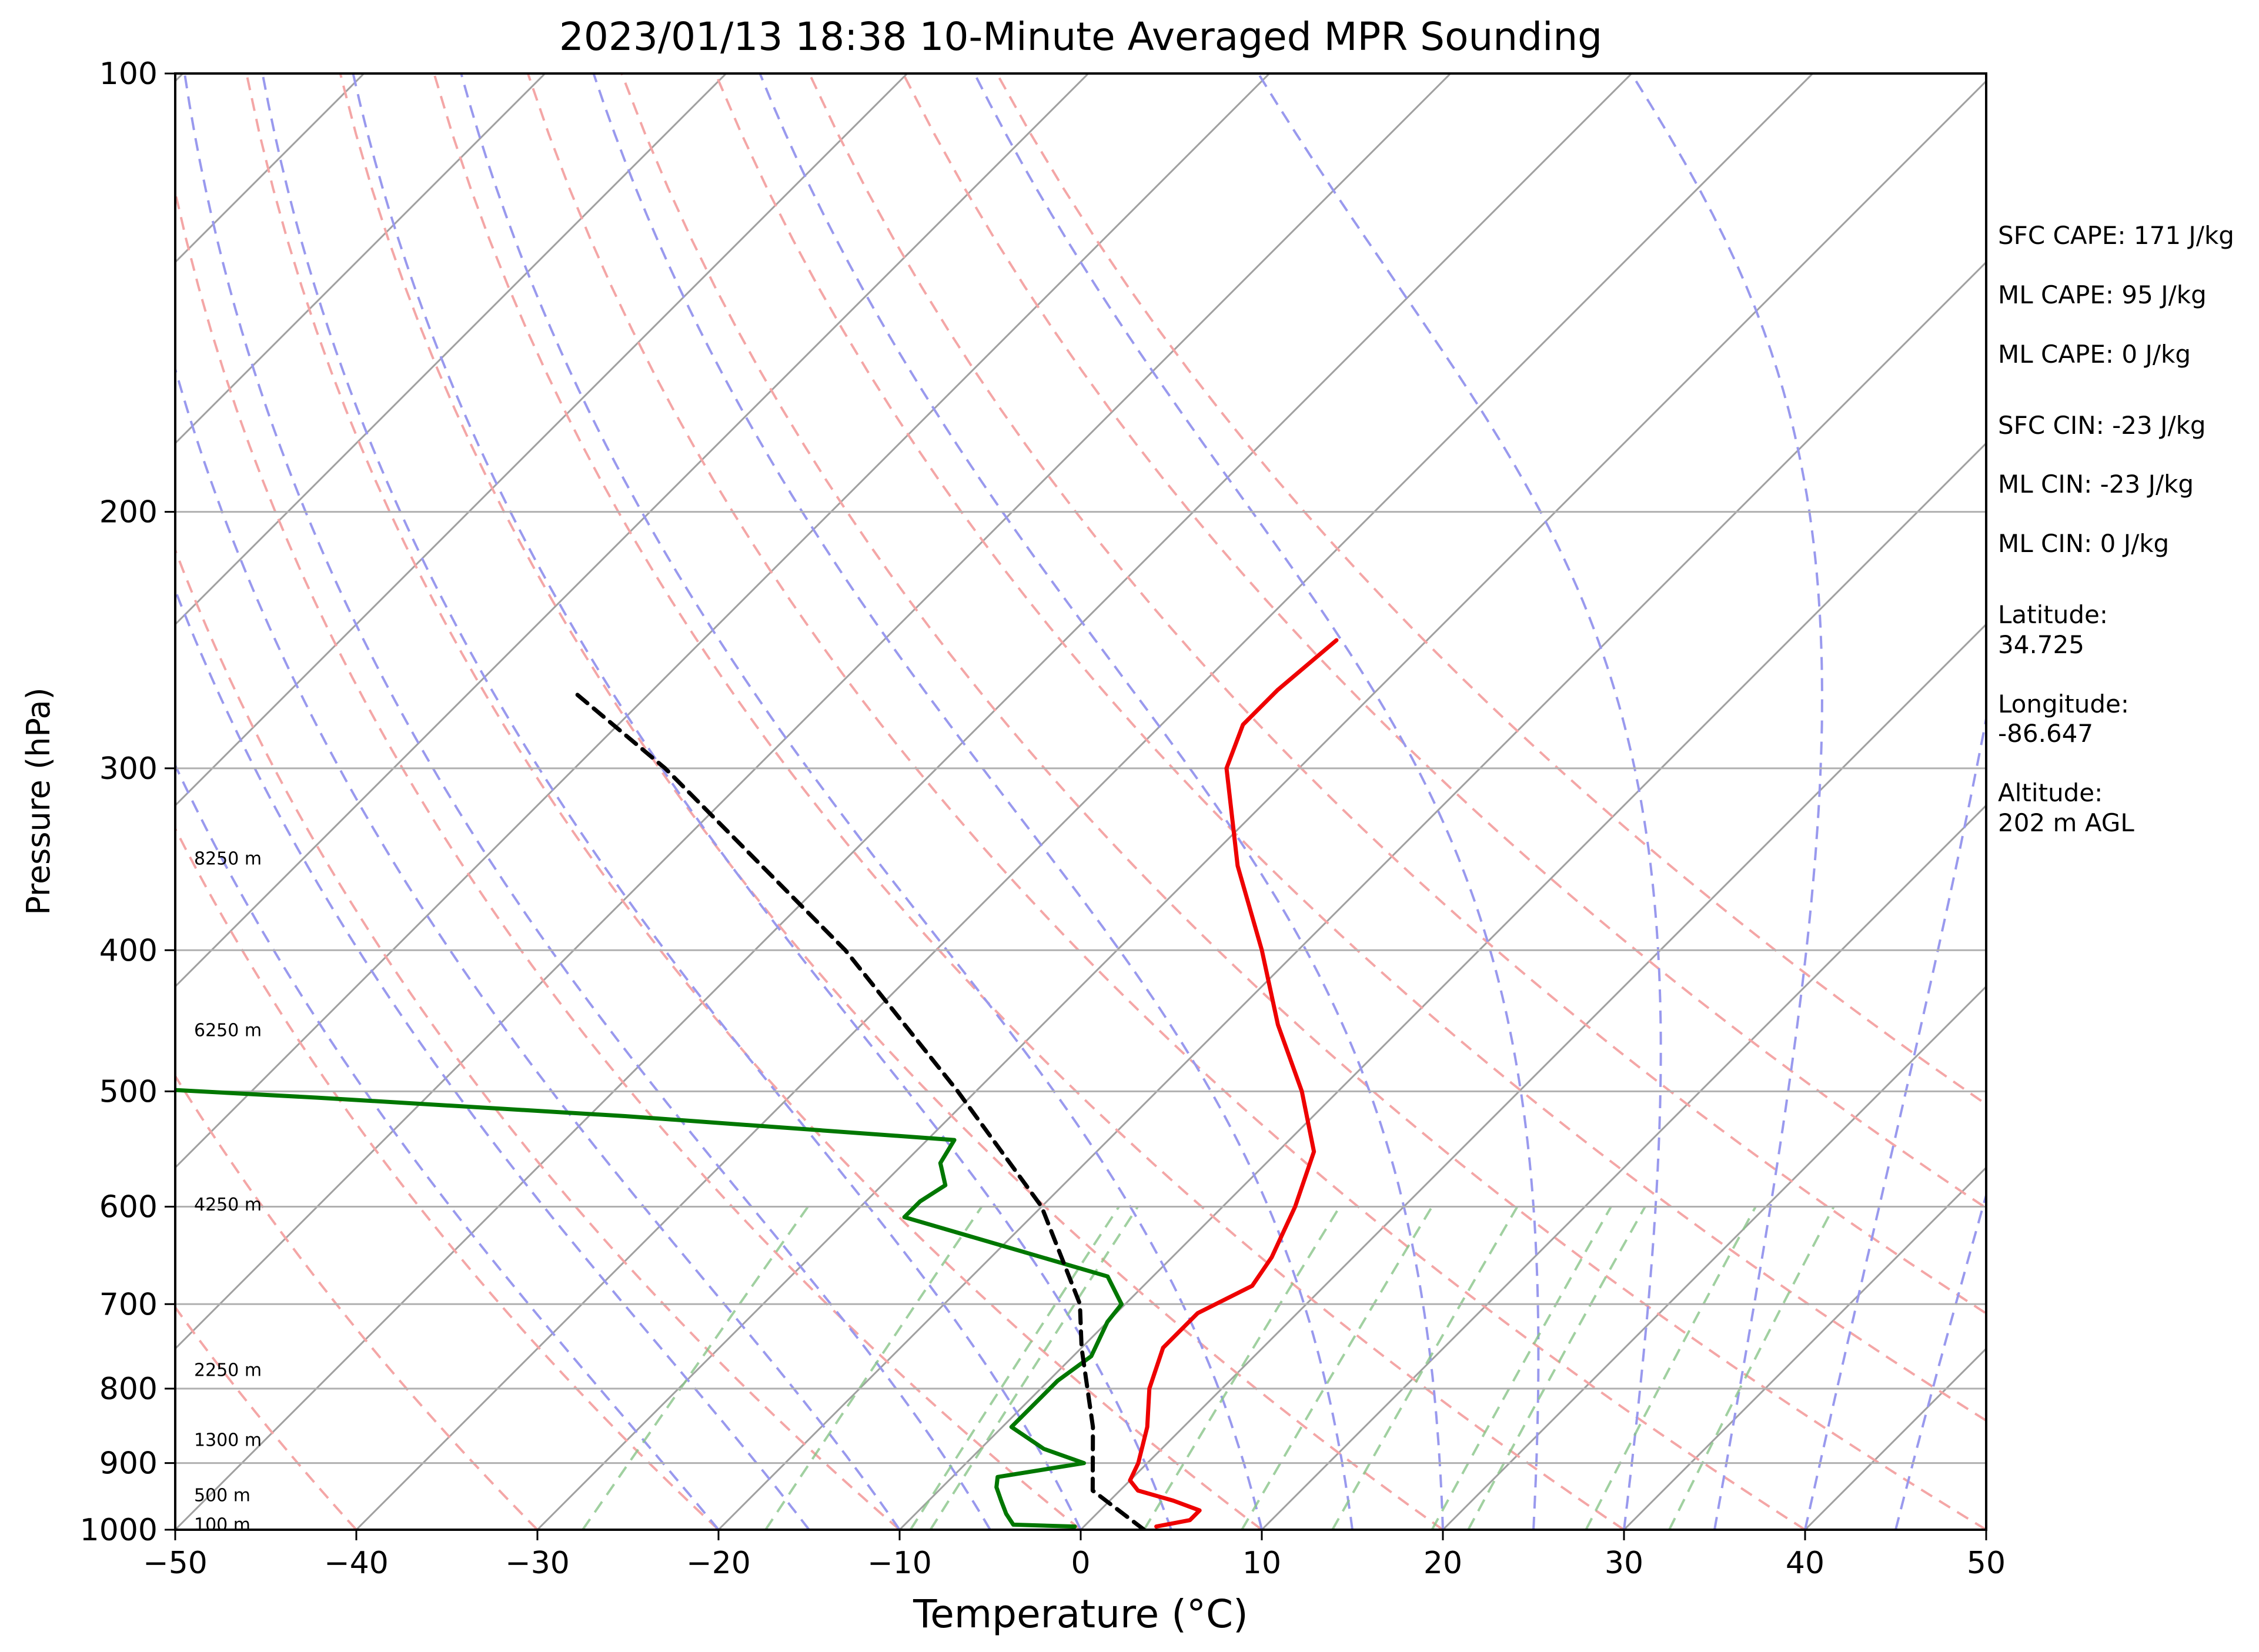  What do you see at coordinates (128, 1464) in the screenshot?
I see `y-tick-label: 900` at bounding box center [128, 1464].